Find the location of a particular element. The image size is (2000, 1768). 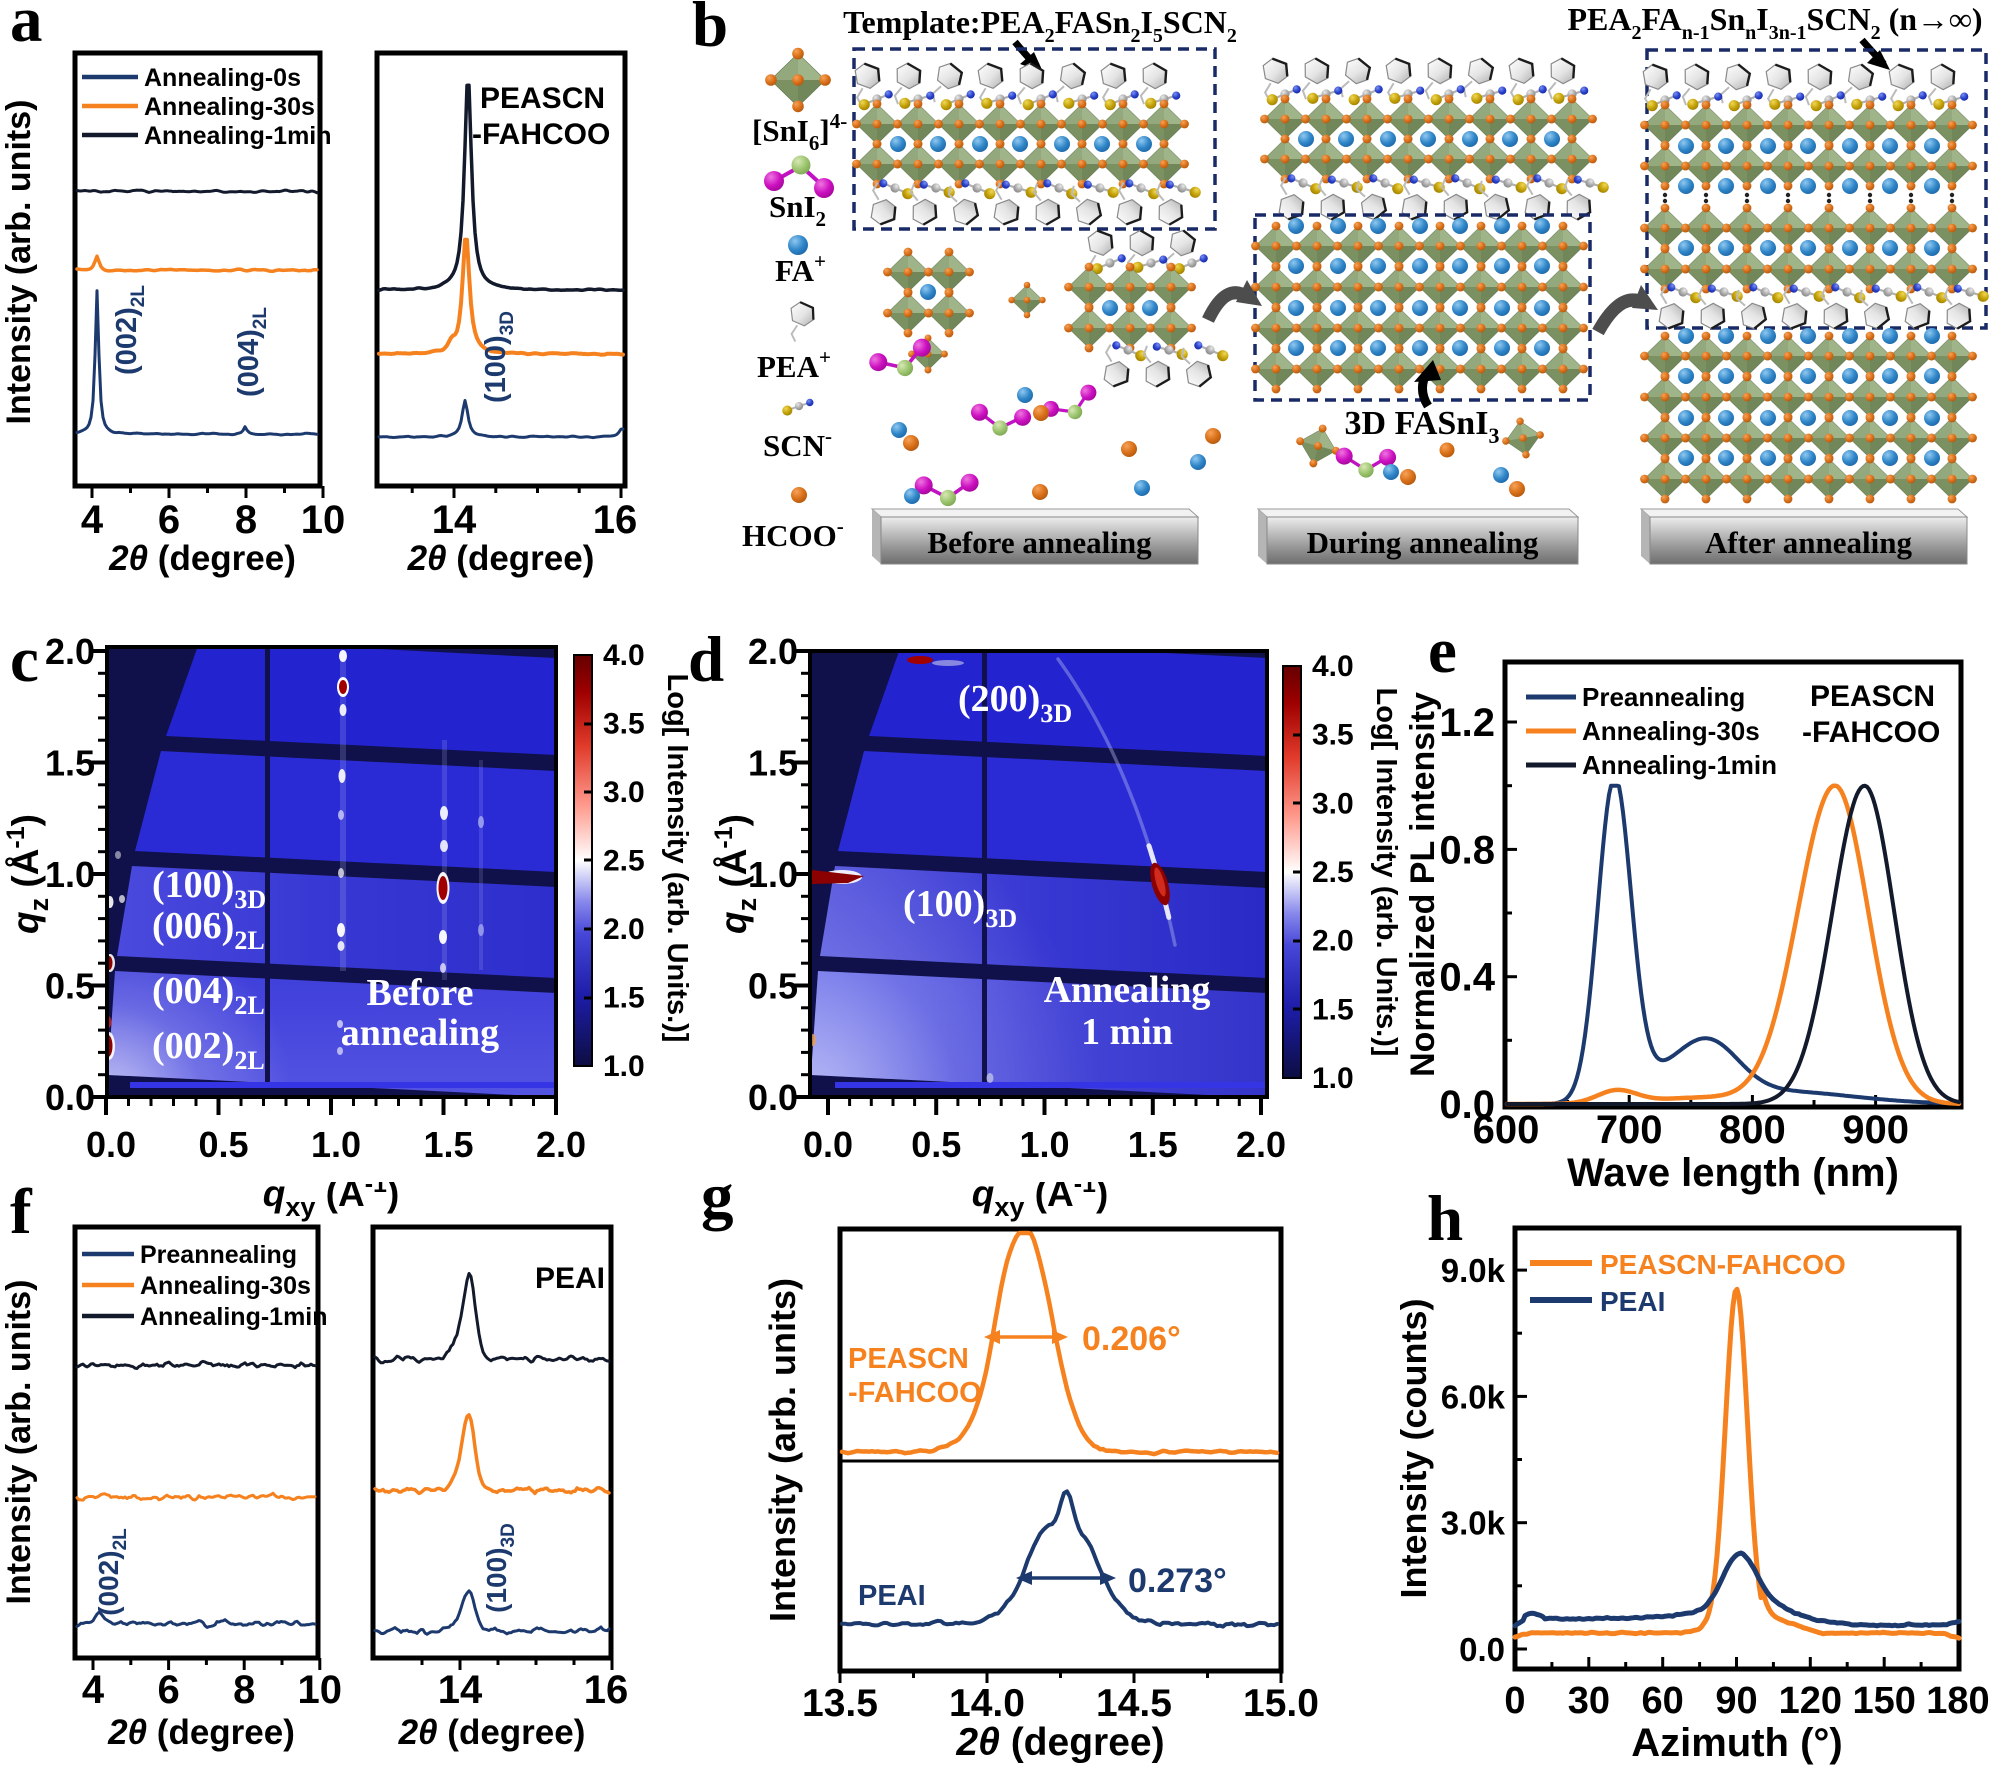

svg-text: 0 is located at coordinates (1514, 1701).